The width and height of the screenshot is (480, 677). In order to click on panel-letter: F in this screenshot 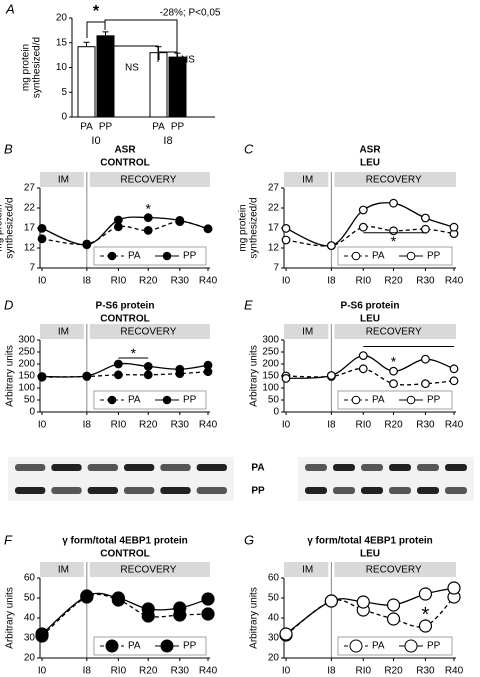, I will do `click(8, 539)`.